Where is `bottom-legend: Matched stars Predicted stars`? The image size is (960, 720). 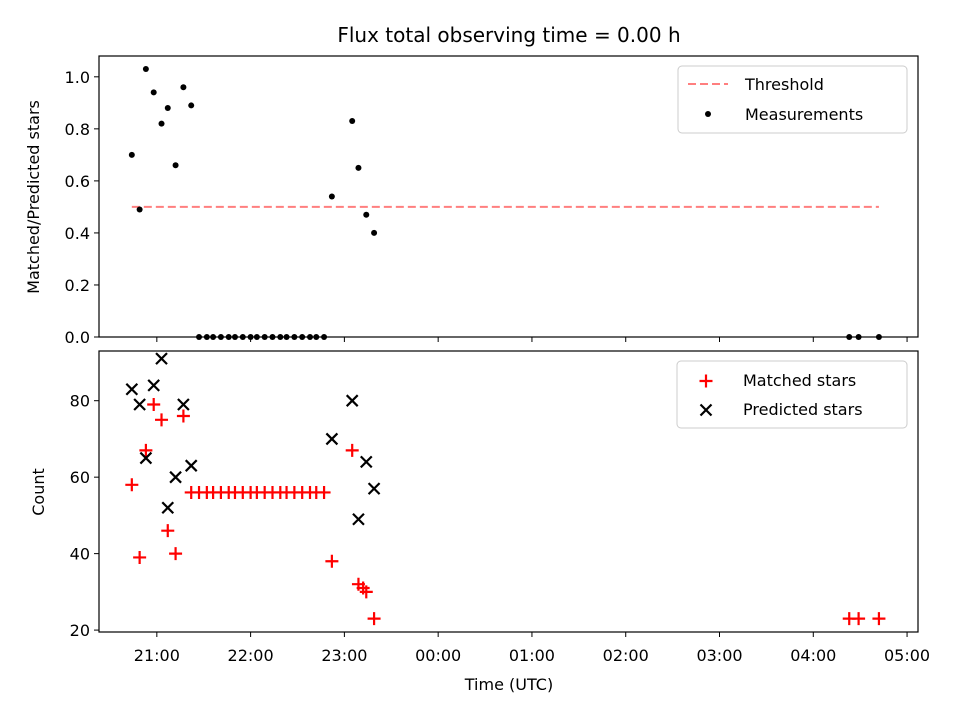
bottom-legend: Matched stars Predicted stars is located at coordinates (792, 394).